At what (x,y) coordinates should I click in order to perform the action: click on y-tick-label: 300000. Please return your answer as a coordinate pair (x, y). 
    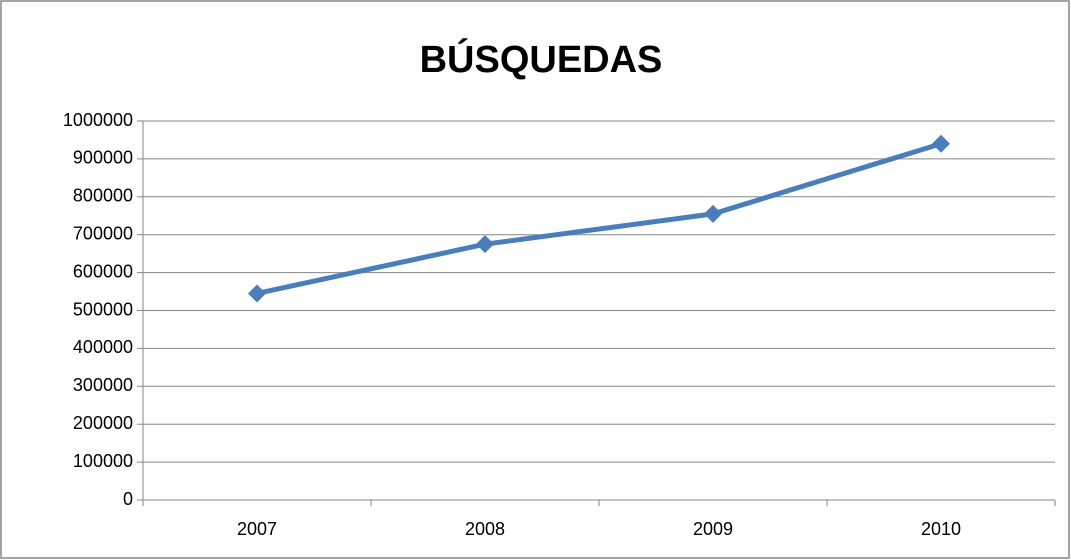
    Looking at the image, I should click on (103, 385).